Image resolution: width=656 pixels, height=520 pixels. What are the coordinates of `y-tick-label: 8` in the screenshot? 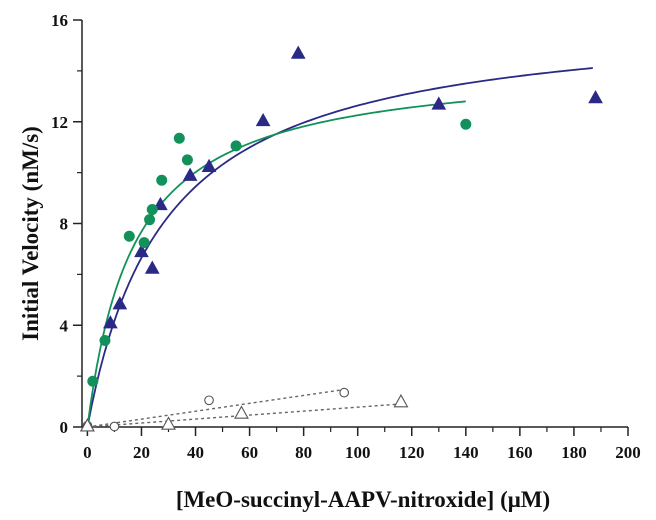 It's located at (64, 224).